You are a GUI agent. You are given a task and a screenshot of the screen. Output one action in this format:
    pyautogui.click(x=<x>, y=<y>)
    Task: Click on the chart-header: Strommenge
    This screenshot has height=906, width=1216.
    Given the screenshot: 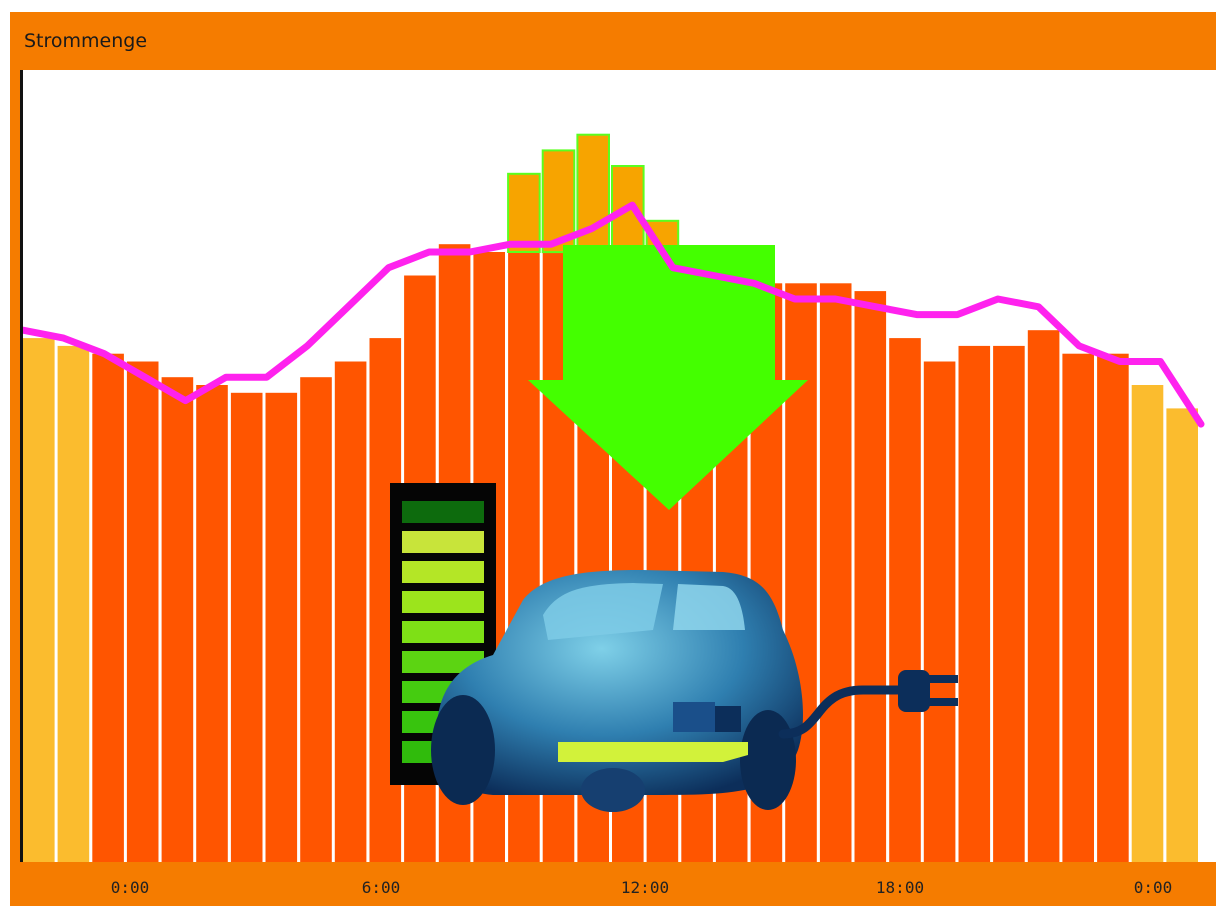 What is the action you would take?
    pyautogui.click(x=613, y=41)
    